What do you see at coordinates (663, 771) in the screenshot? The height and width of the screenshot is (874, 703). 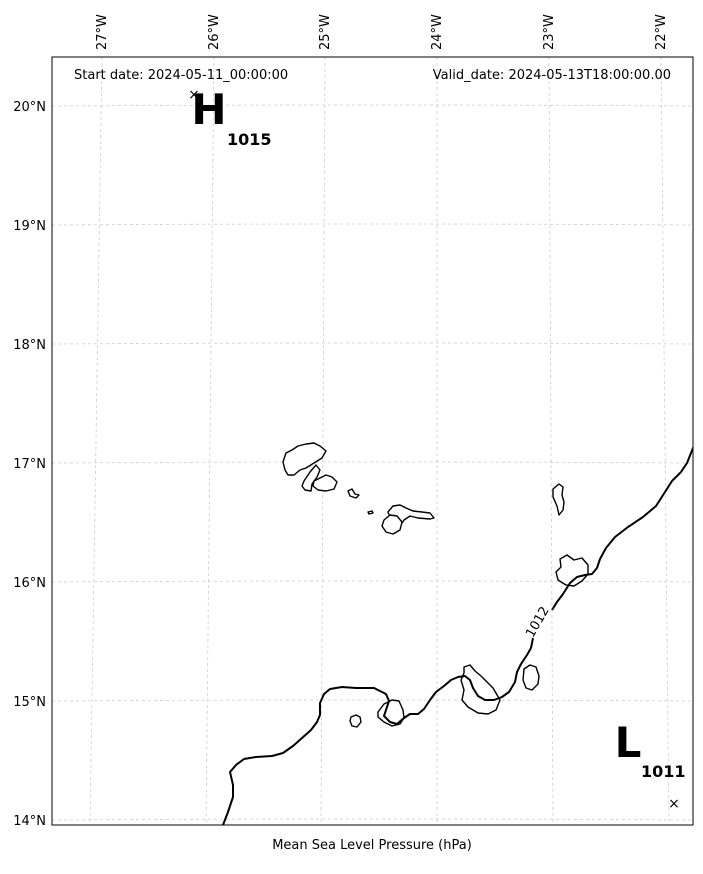 I see `low-pressure-value: 1011` at bounding box center [663, 771].